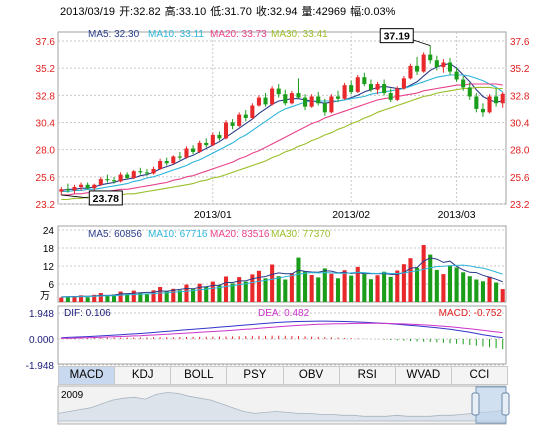  What do you see at coordinates (115, 234) in the screenshot?
I see `volume-legend-ma5: MA5: 60856` at bounding box center [115, 234].